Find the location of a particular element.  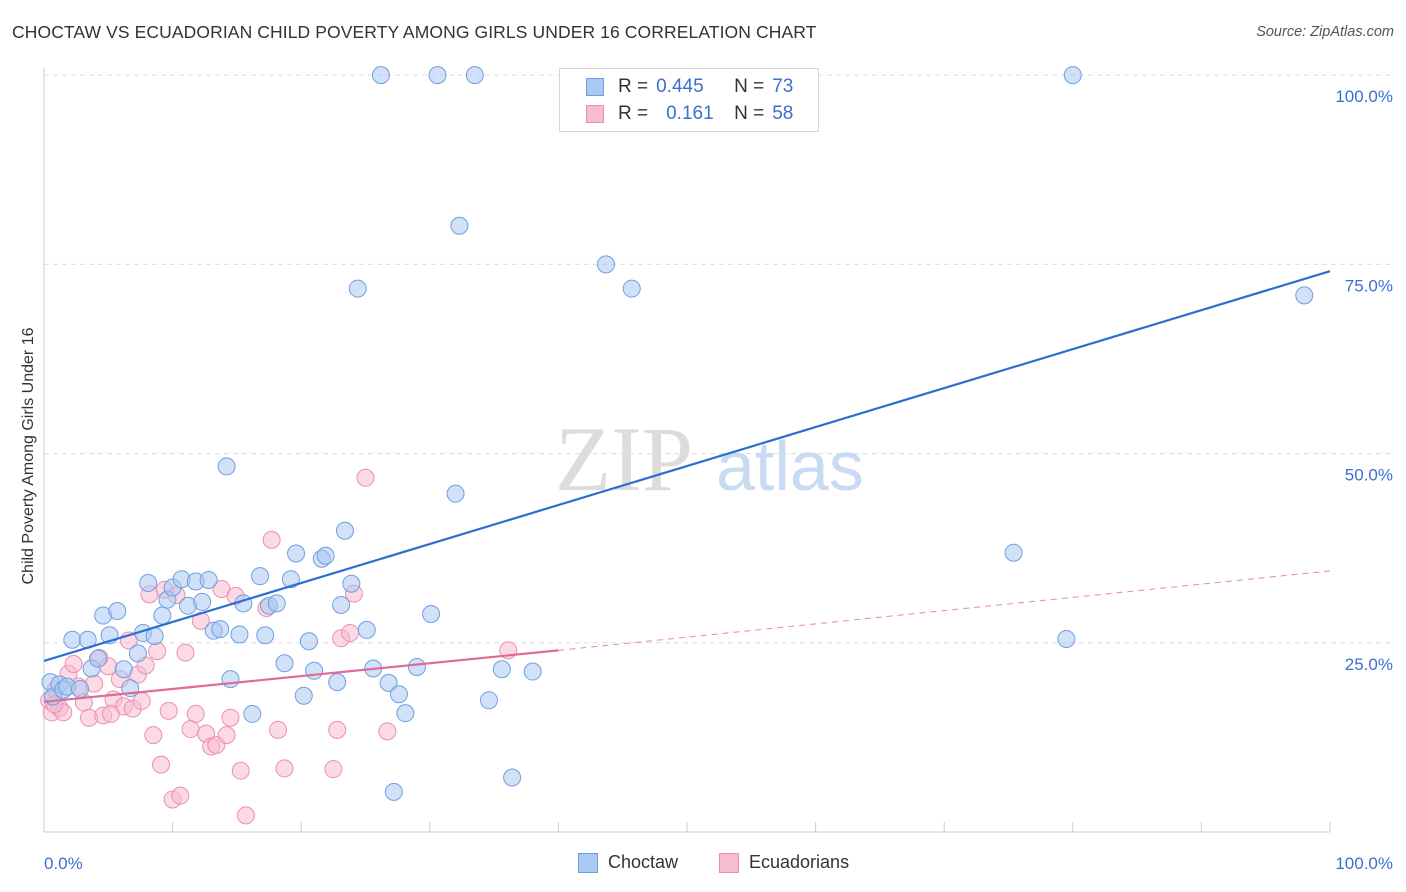

ecuadorian-points is located at coordinates (279, 646).